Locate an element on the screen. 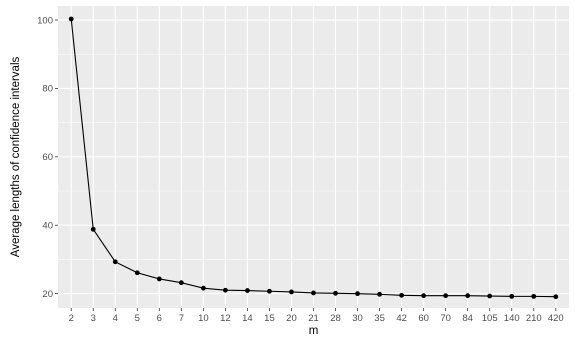 The image size is (575, 338). y-tick-label: 100 is located at coordinates (45, 20).